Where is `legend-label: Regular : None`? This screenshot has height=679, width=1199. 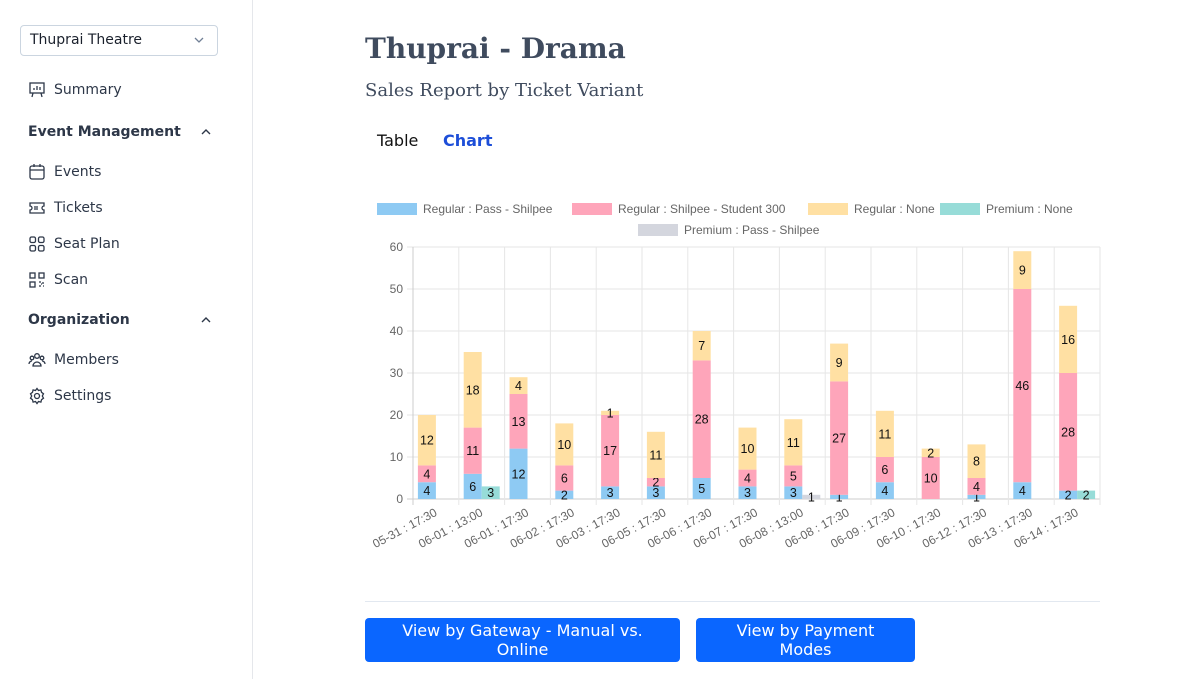 legend-label: Regular : None is located at coordinates (894, 209).